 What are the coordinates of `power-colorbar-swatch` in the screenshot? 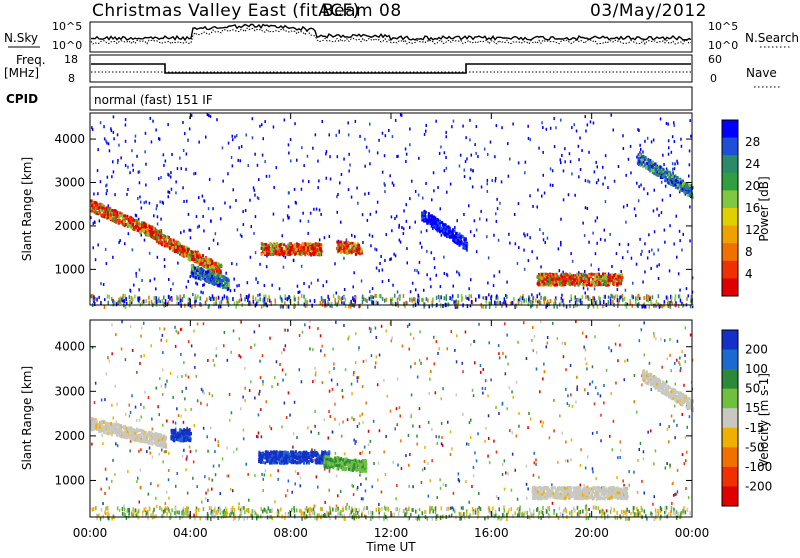 It's located at (730, 270).